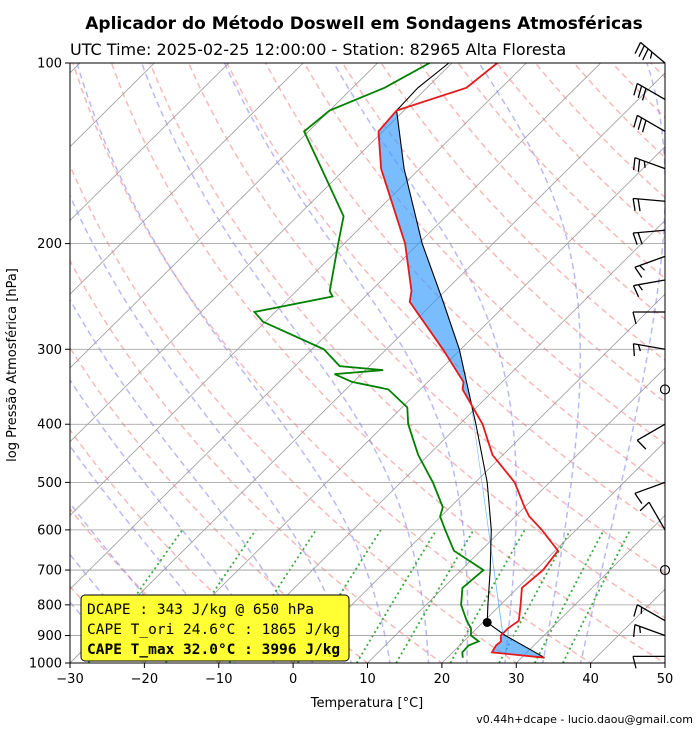  I want to click on y-tick-label: 700, so click(49, 571).